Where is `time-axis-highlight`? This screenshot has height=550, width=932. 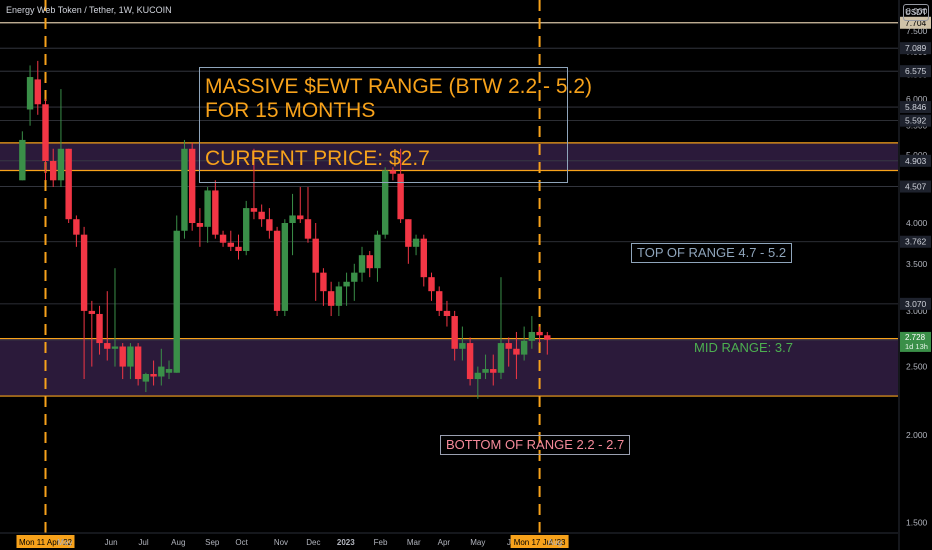 time-axis-highlight is located at coordinates (45, 541).